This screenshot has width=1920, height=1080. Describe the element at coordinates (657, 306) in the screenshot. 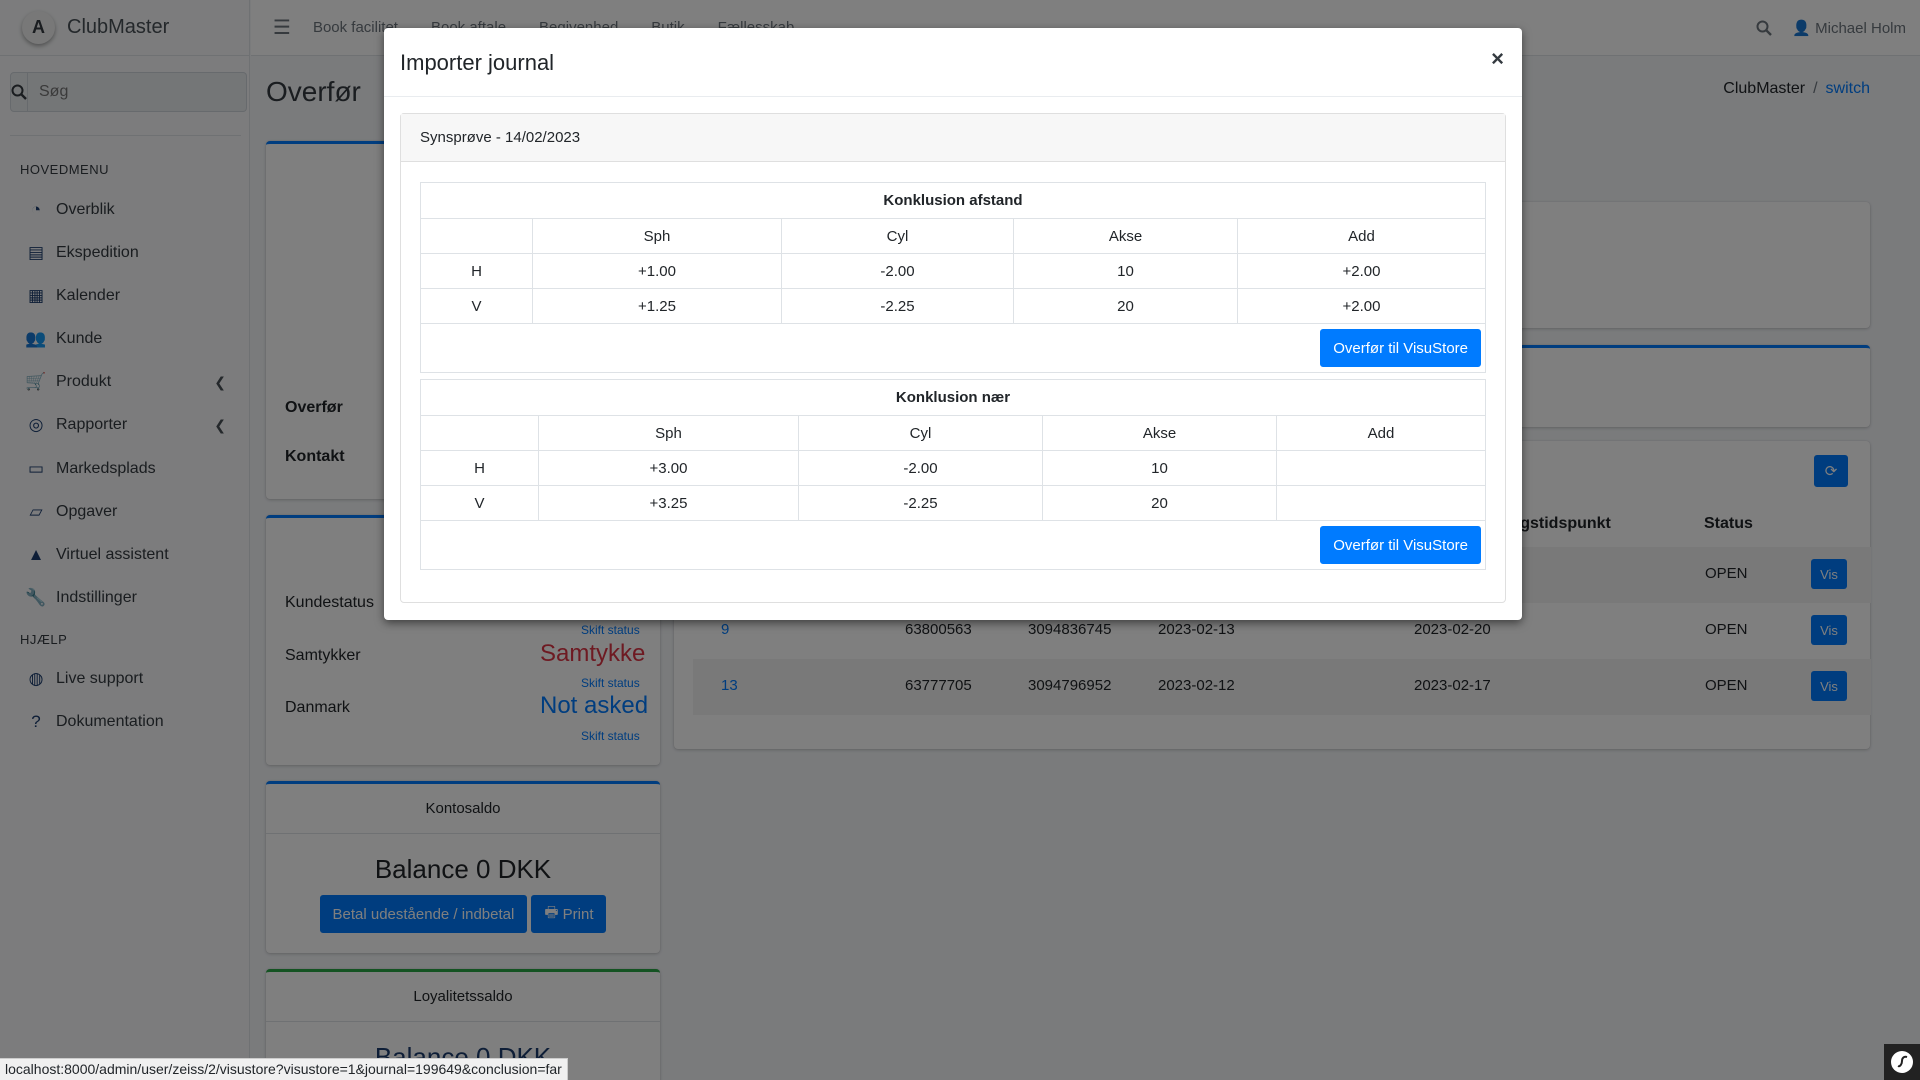

I see `sph-cell: +1.25` at that location.